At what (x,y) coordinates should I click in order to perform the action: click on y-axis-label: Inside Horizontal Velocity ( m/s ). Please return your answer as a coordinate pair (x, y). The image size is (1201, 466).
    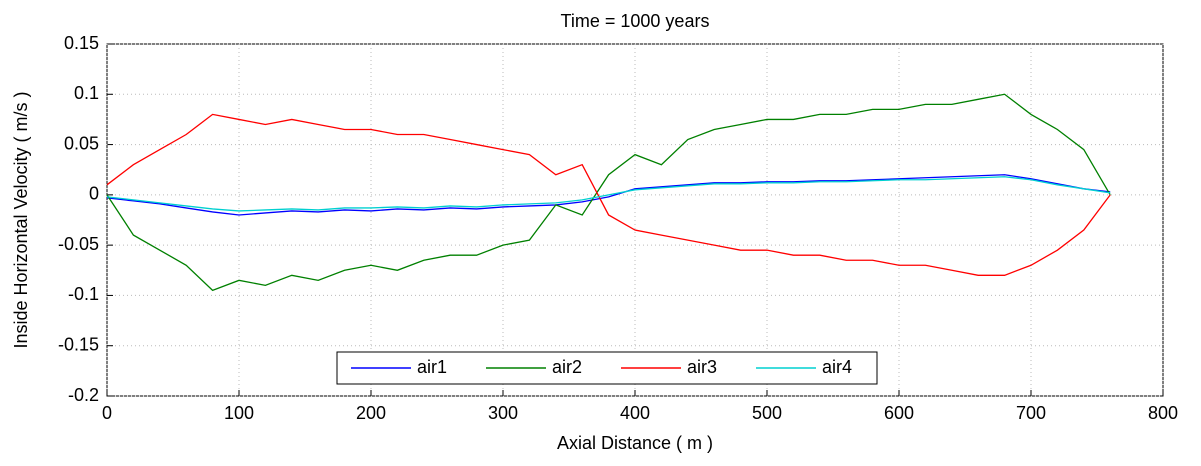
    Looking at the image, I should click on (21, 219).